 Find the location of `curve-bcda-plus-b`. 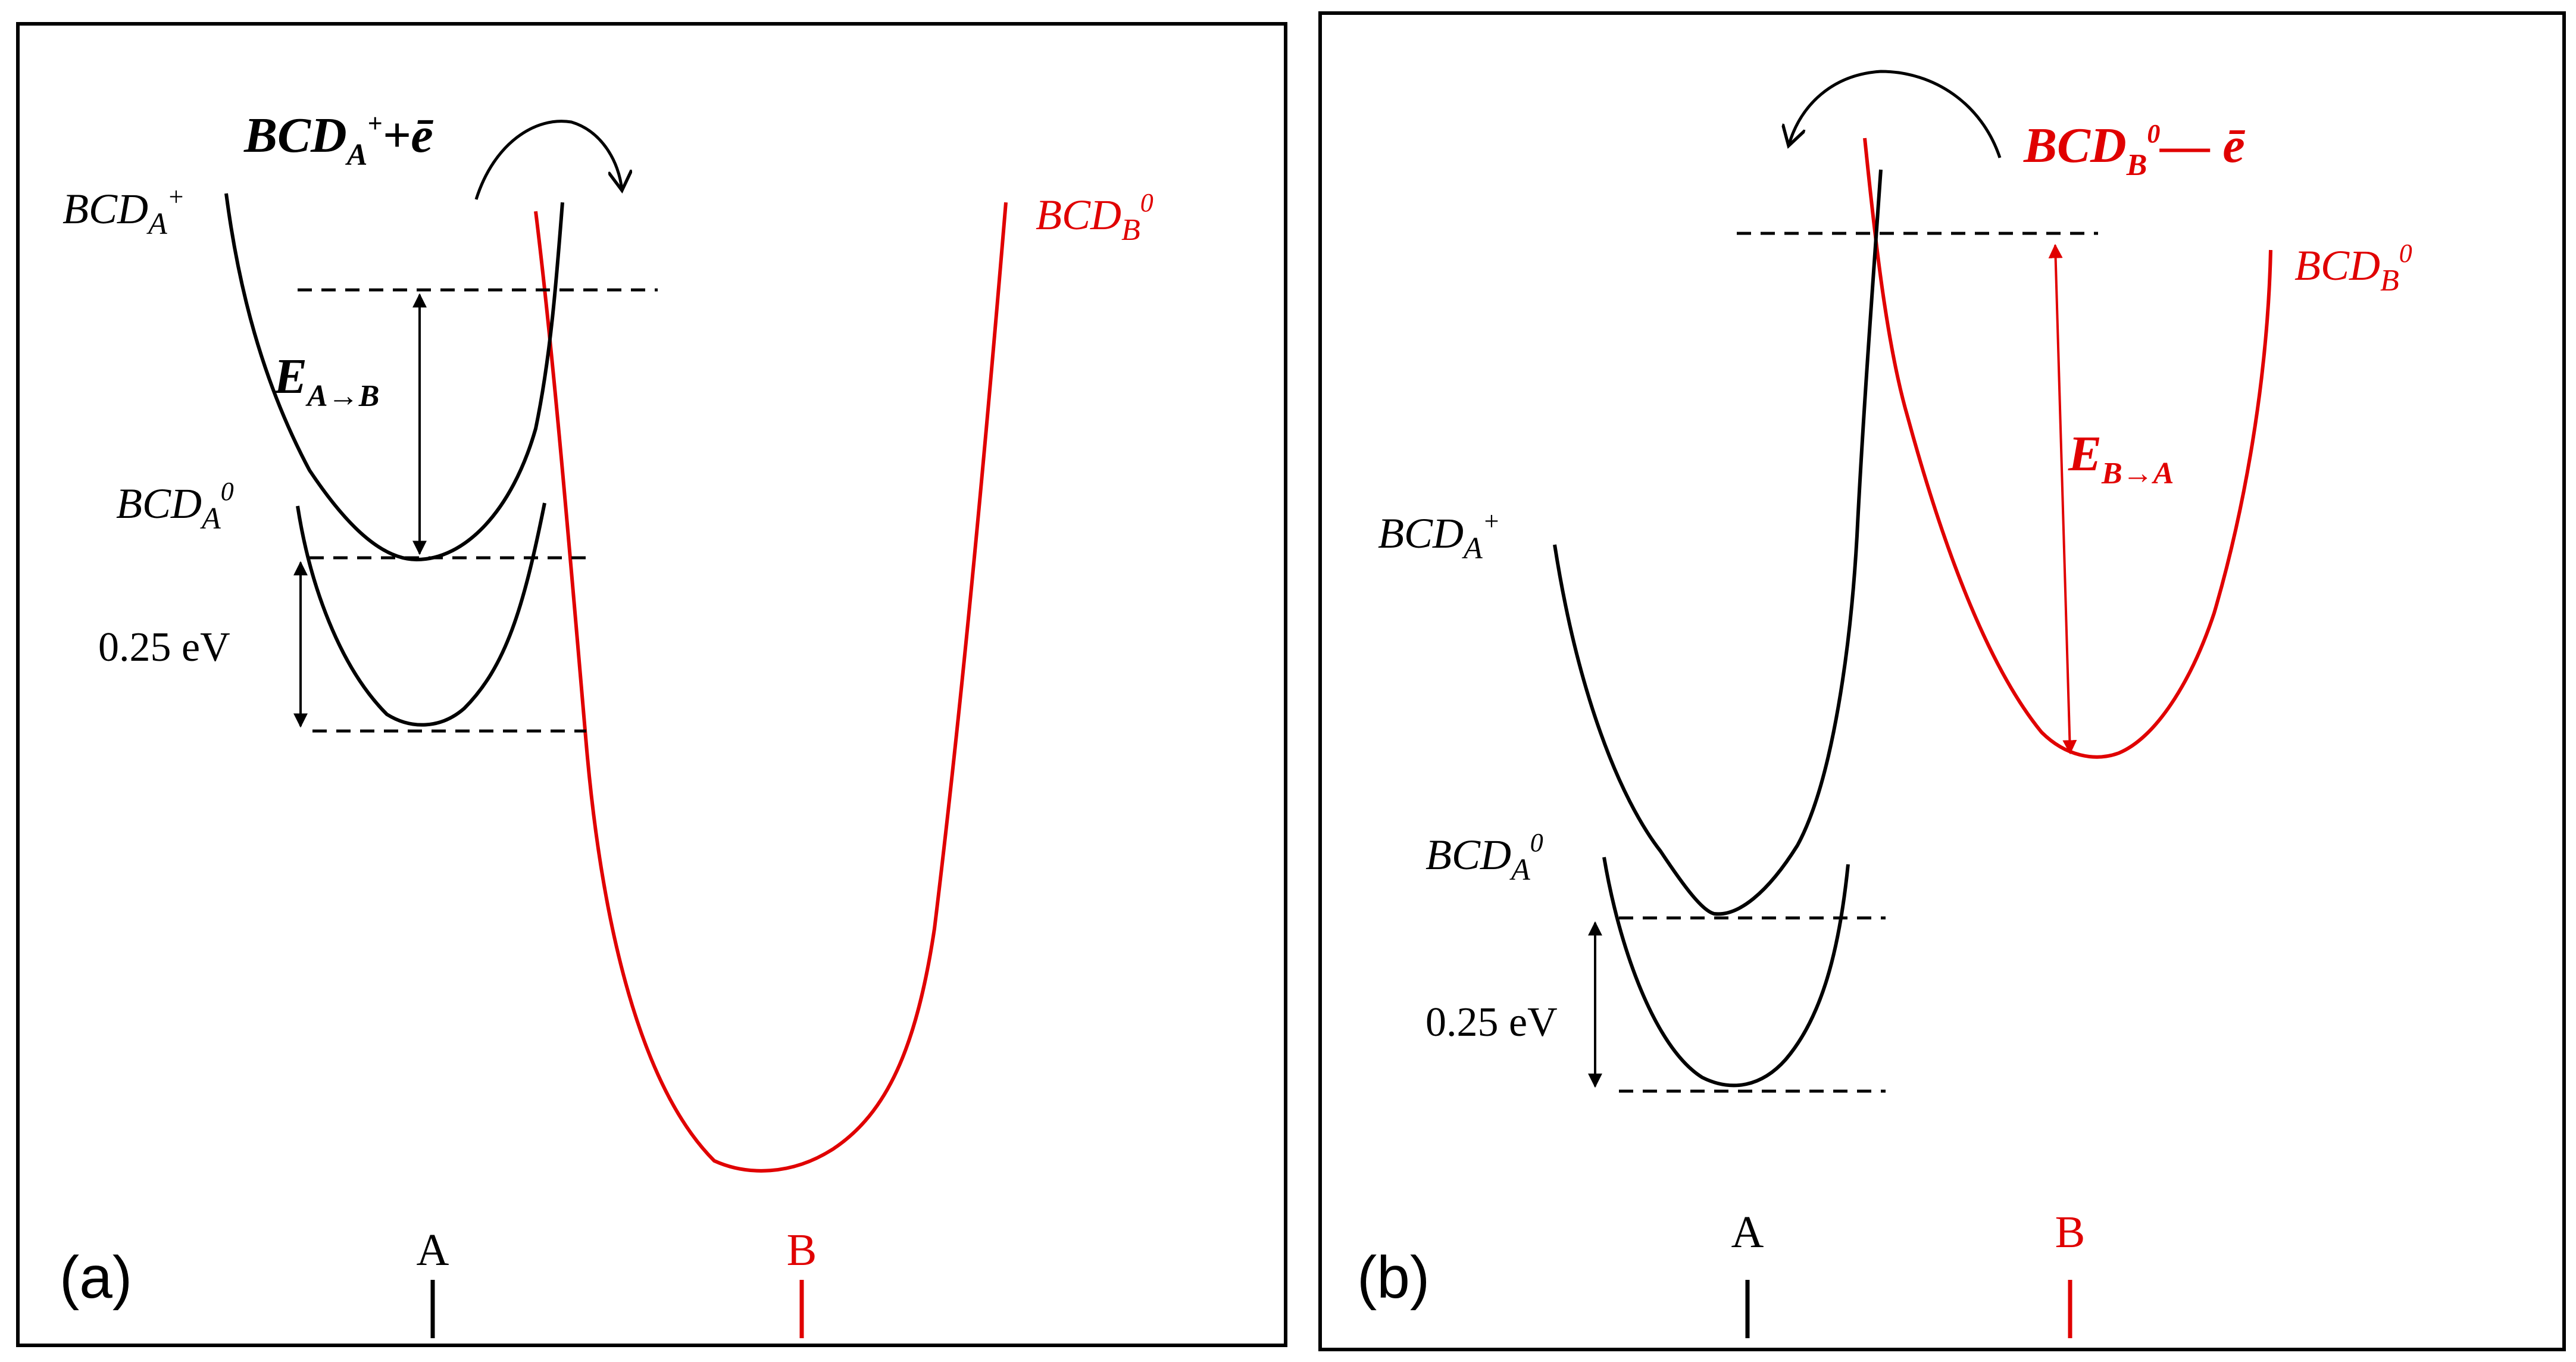

curve-bcda-plus-b is located at coordinates (1718, 542).